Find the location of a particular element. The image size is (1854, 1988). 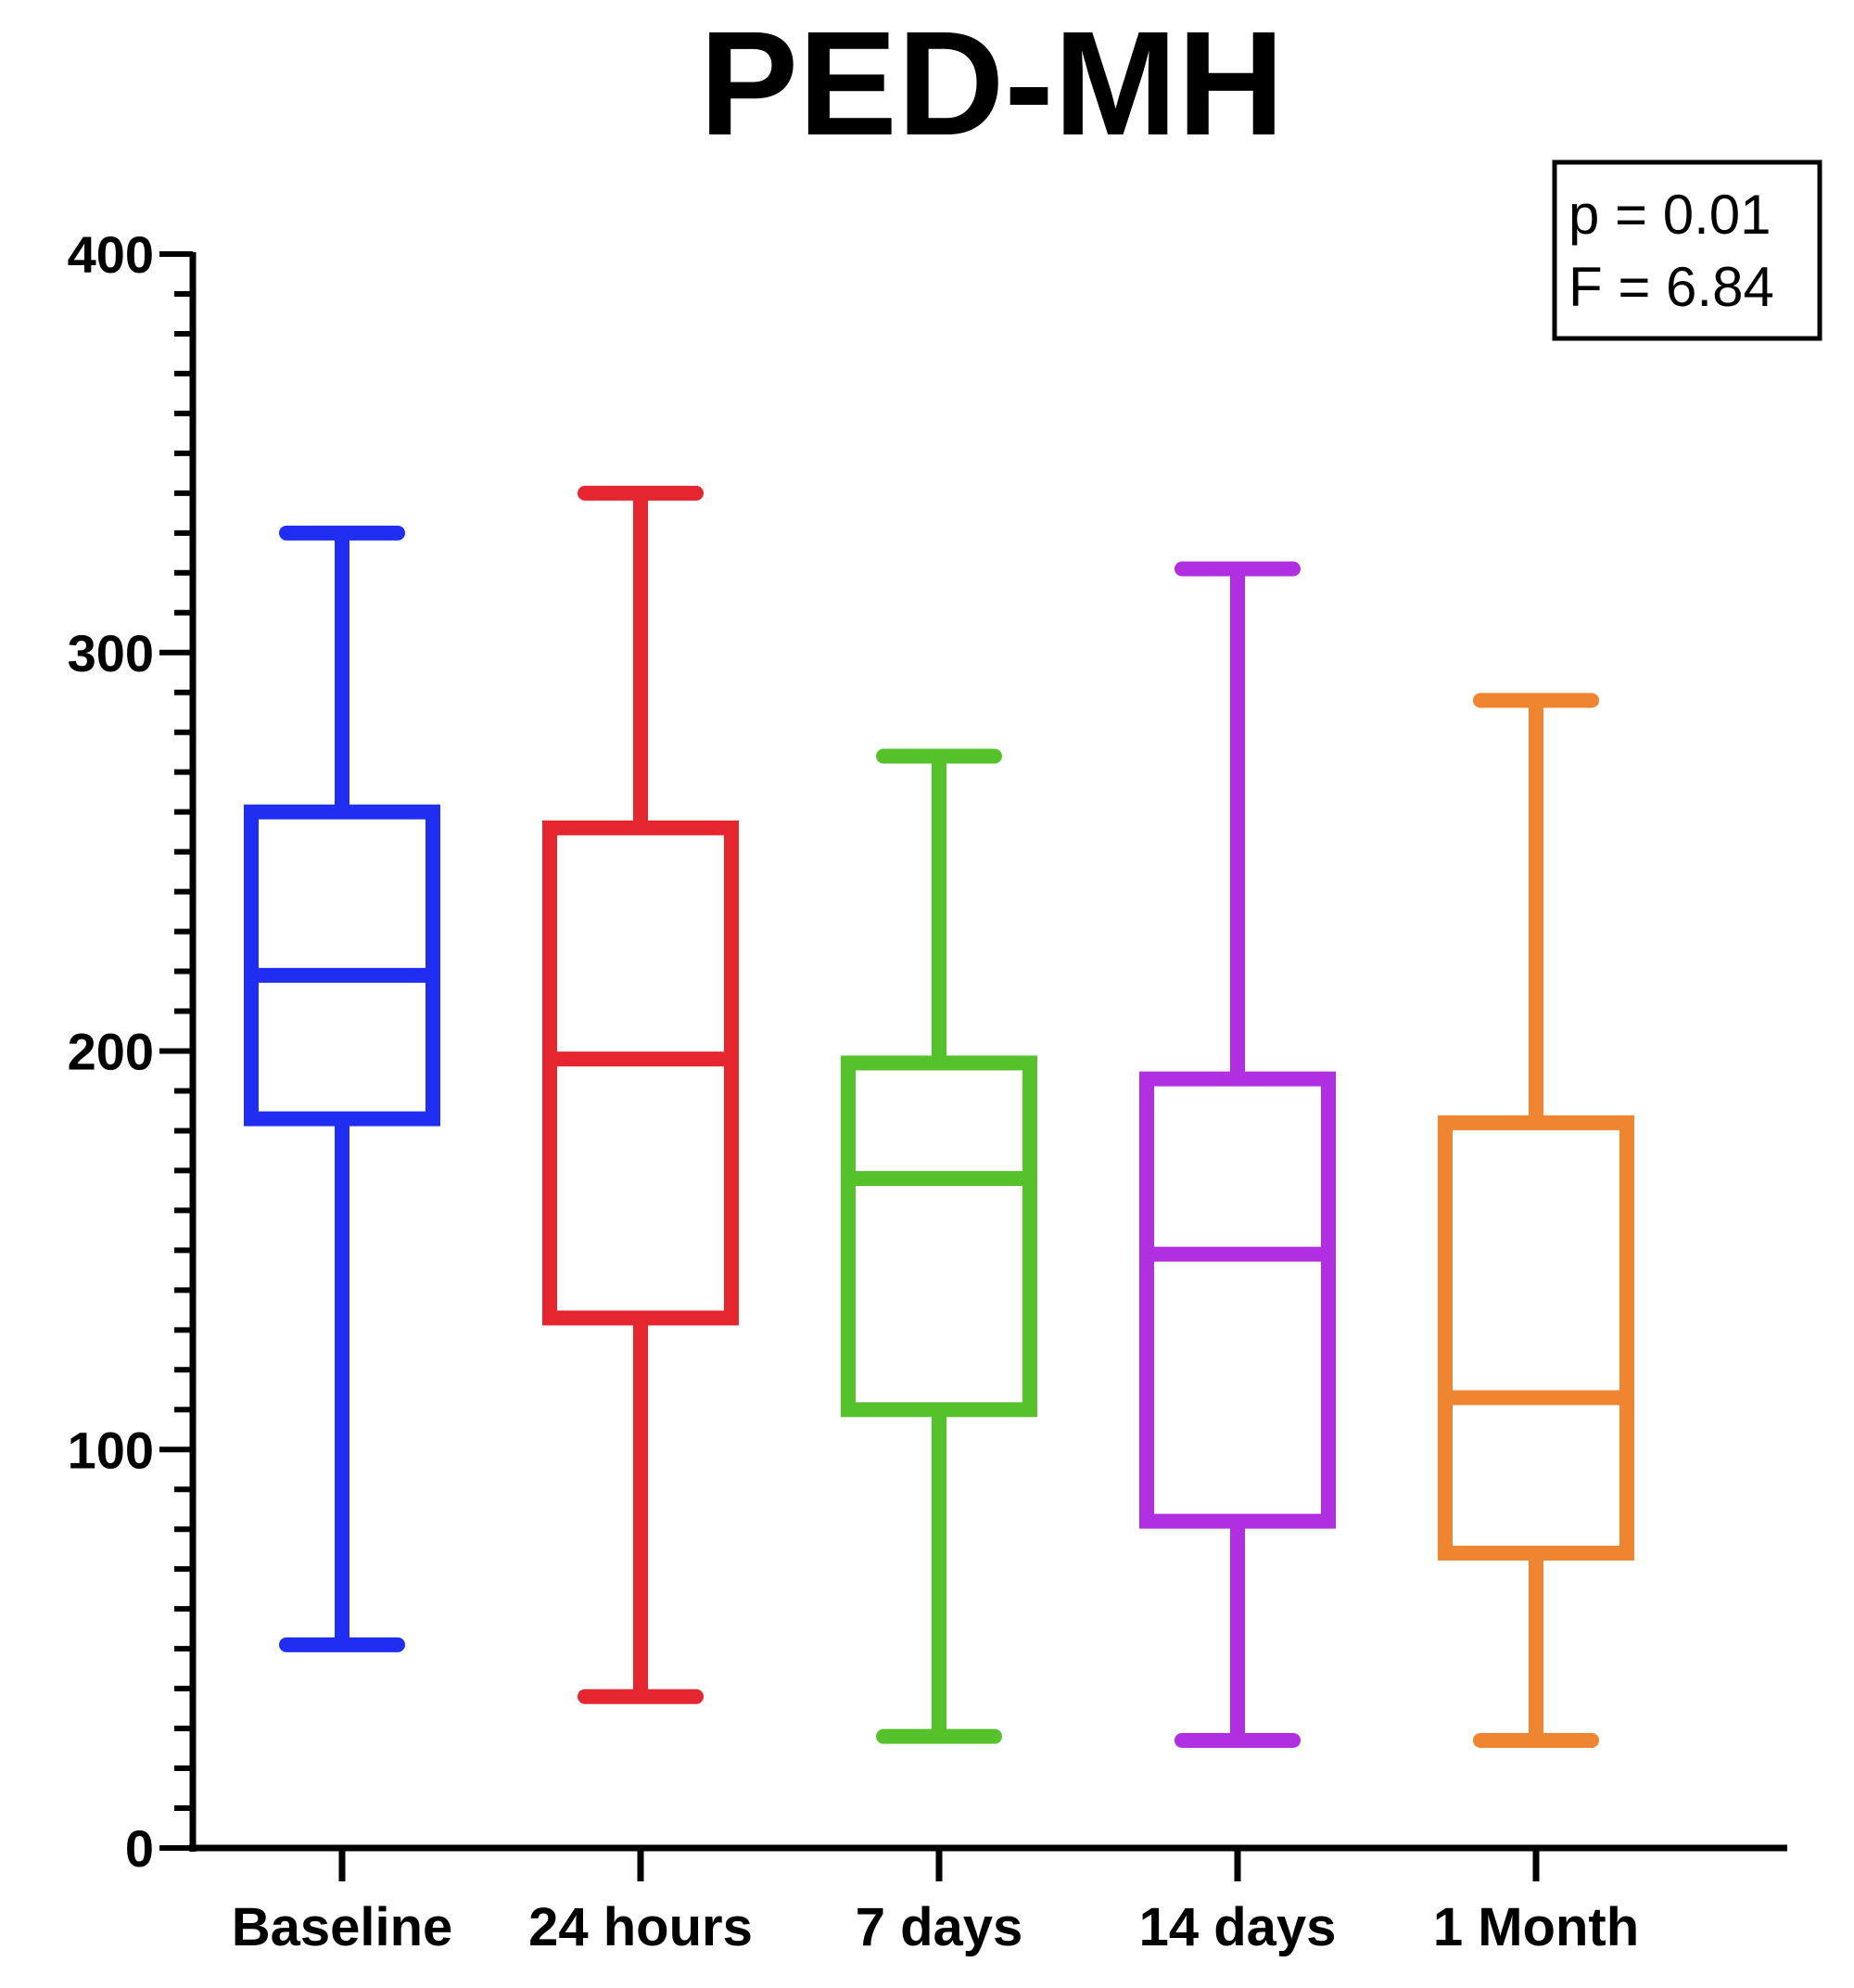

stats-annotation: p = 0.01 F = 6.84 is located at coordinates (1687, 250).